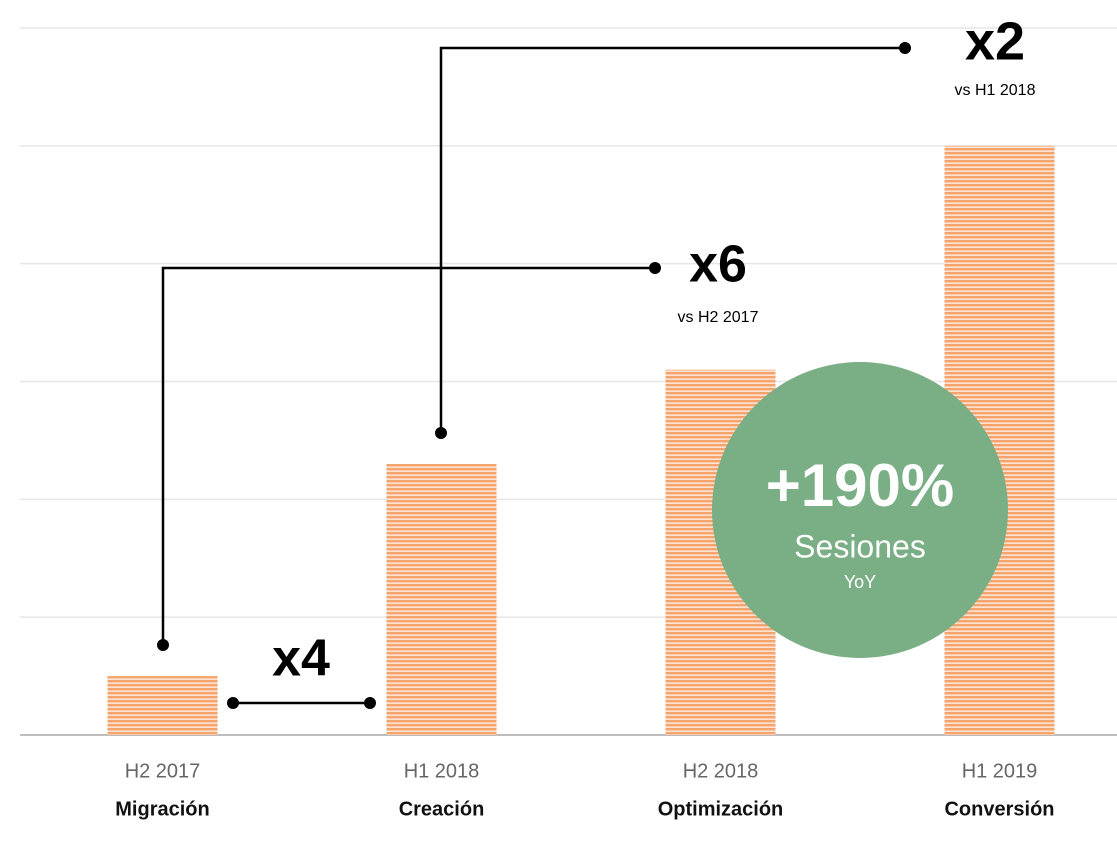  I want to click on badge-label: Sesiones, so click(860, 546).